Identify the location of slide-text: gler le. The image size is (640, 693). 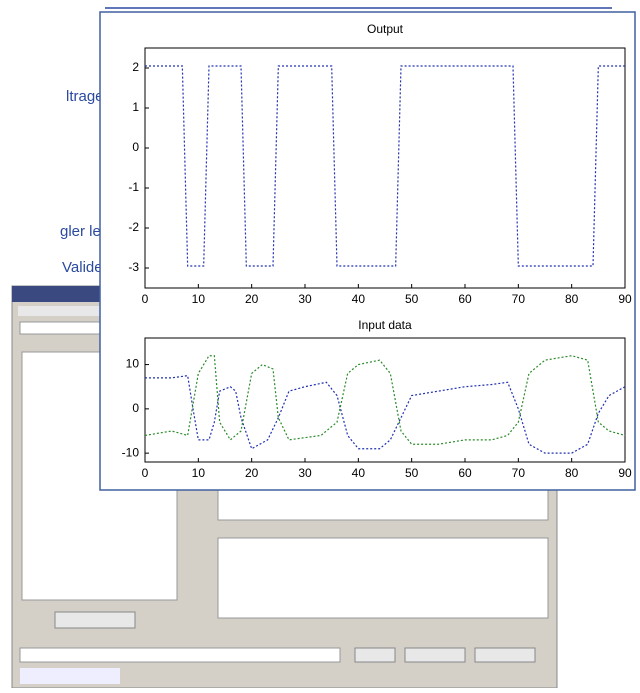
(80, 231).